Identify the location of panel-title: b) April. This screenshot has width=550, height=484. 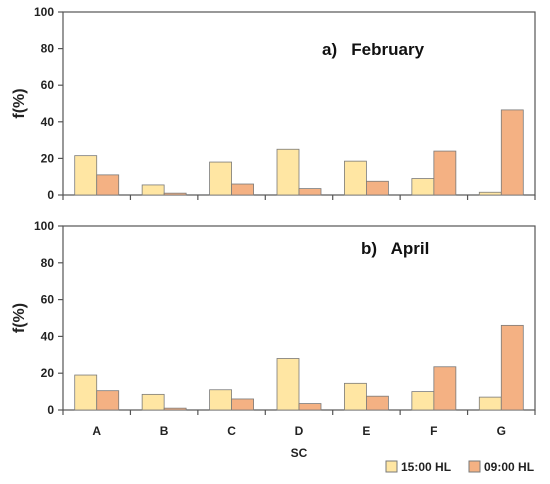
(395, 248).